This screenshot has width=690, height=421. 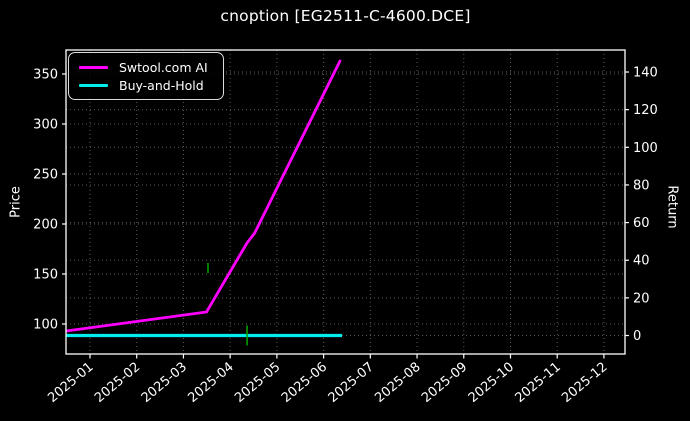 What do you see at coordinates (641, 261) in the screenshot?
I see `right-tick-label: 40` at bounding box center [641, 261].